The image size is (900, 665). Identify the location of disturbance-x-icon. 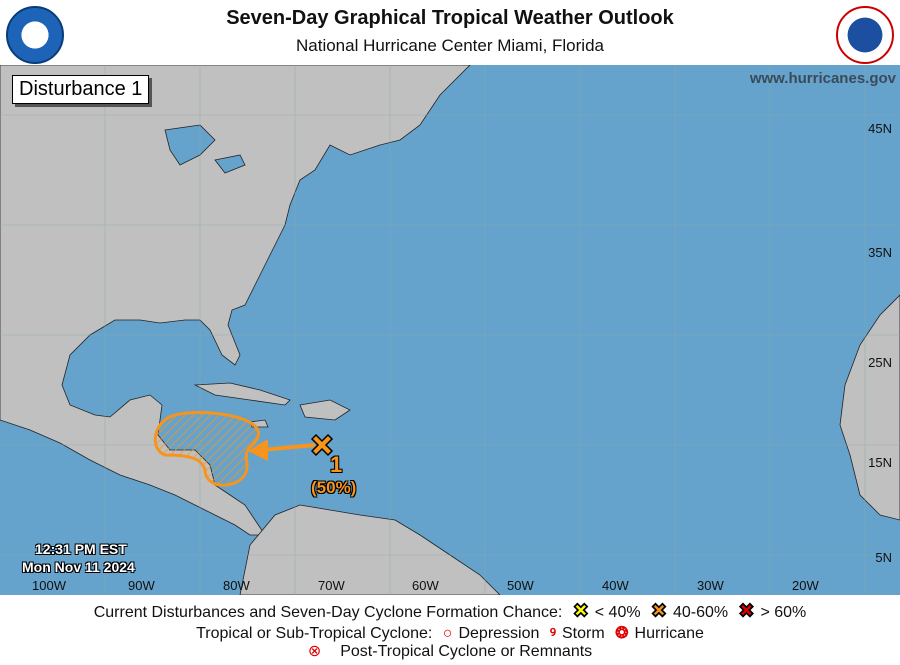
(322, 445).